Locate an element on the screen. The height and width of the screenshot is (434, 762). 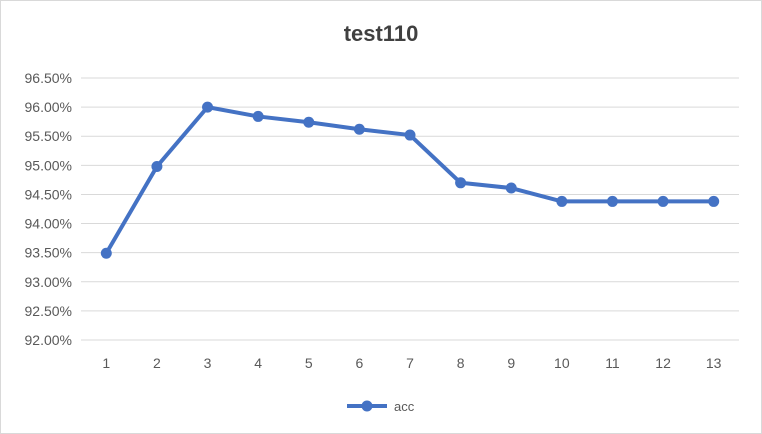
x-tick-label: 4 is located at coordinates (258, 363).